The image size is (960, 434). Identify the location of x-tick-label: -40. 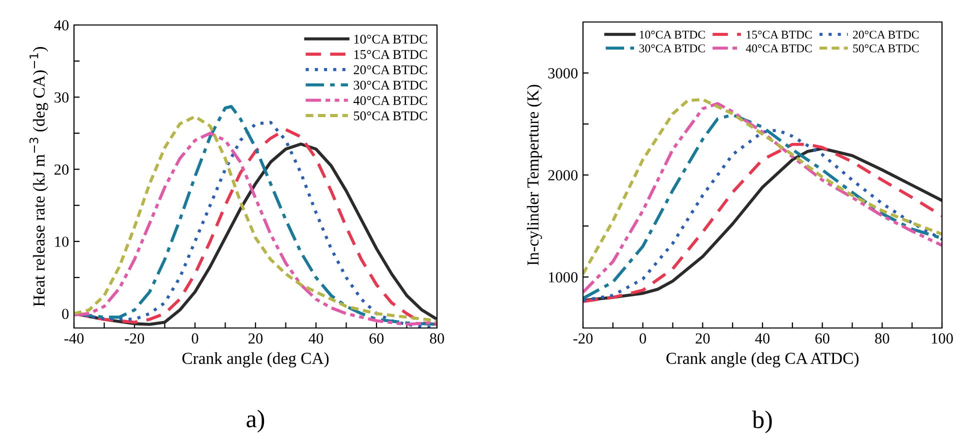
(74, 338).